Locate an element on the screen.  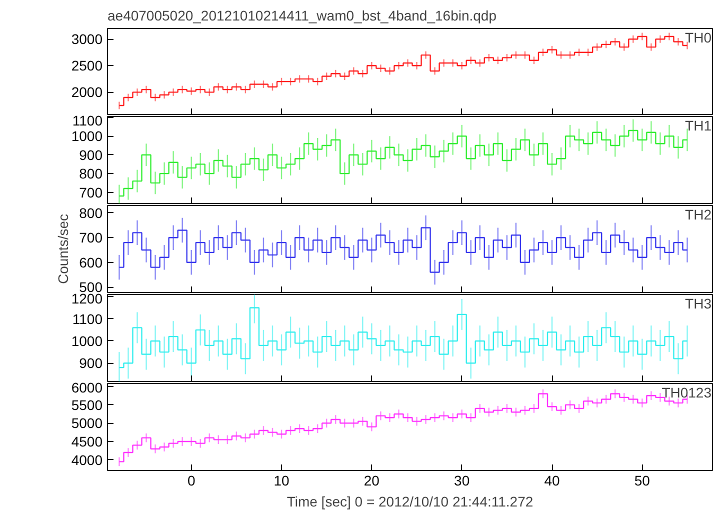
series-label: TH0 is located at coordinates (698, 38).